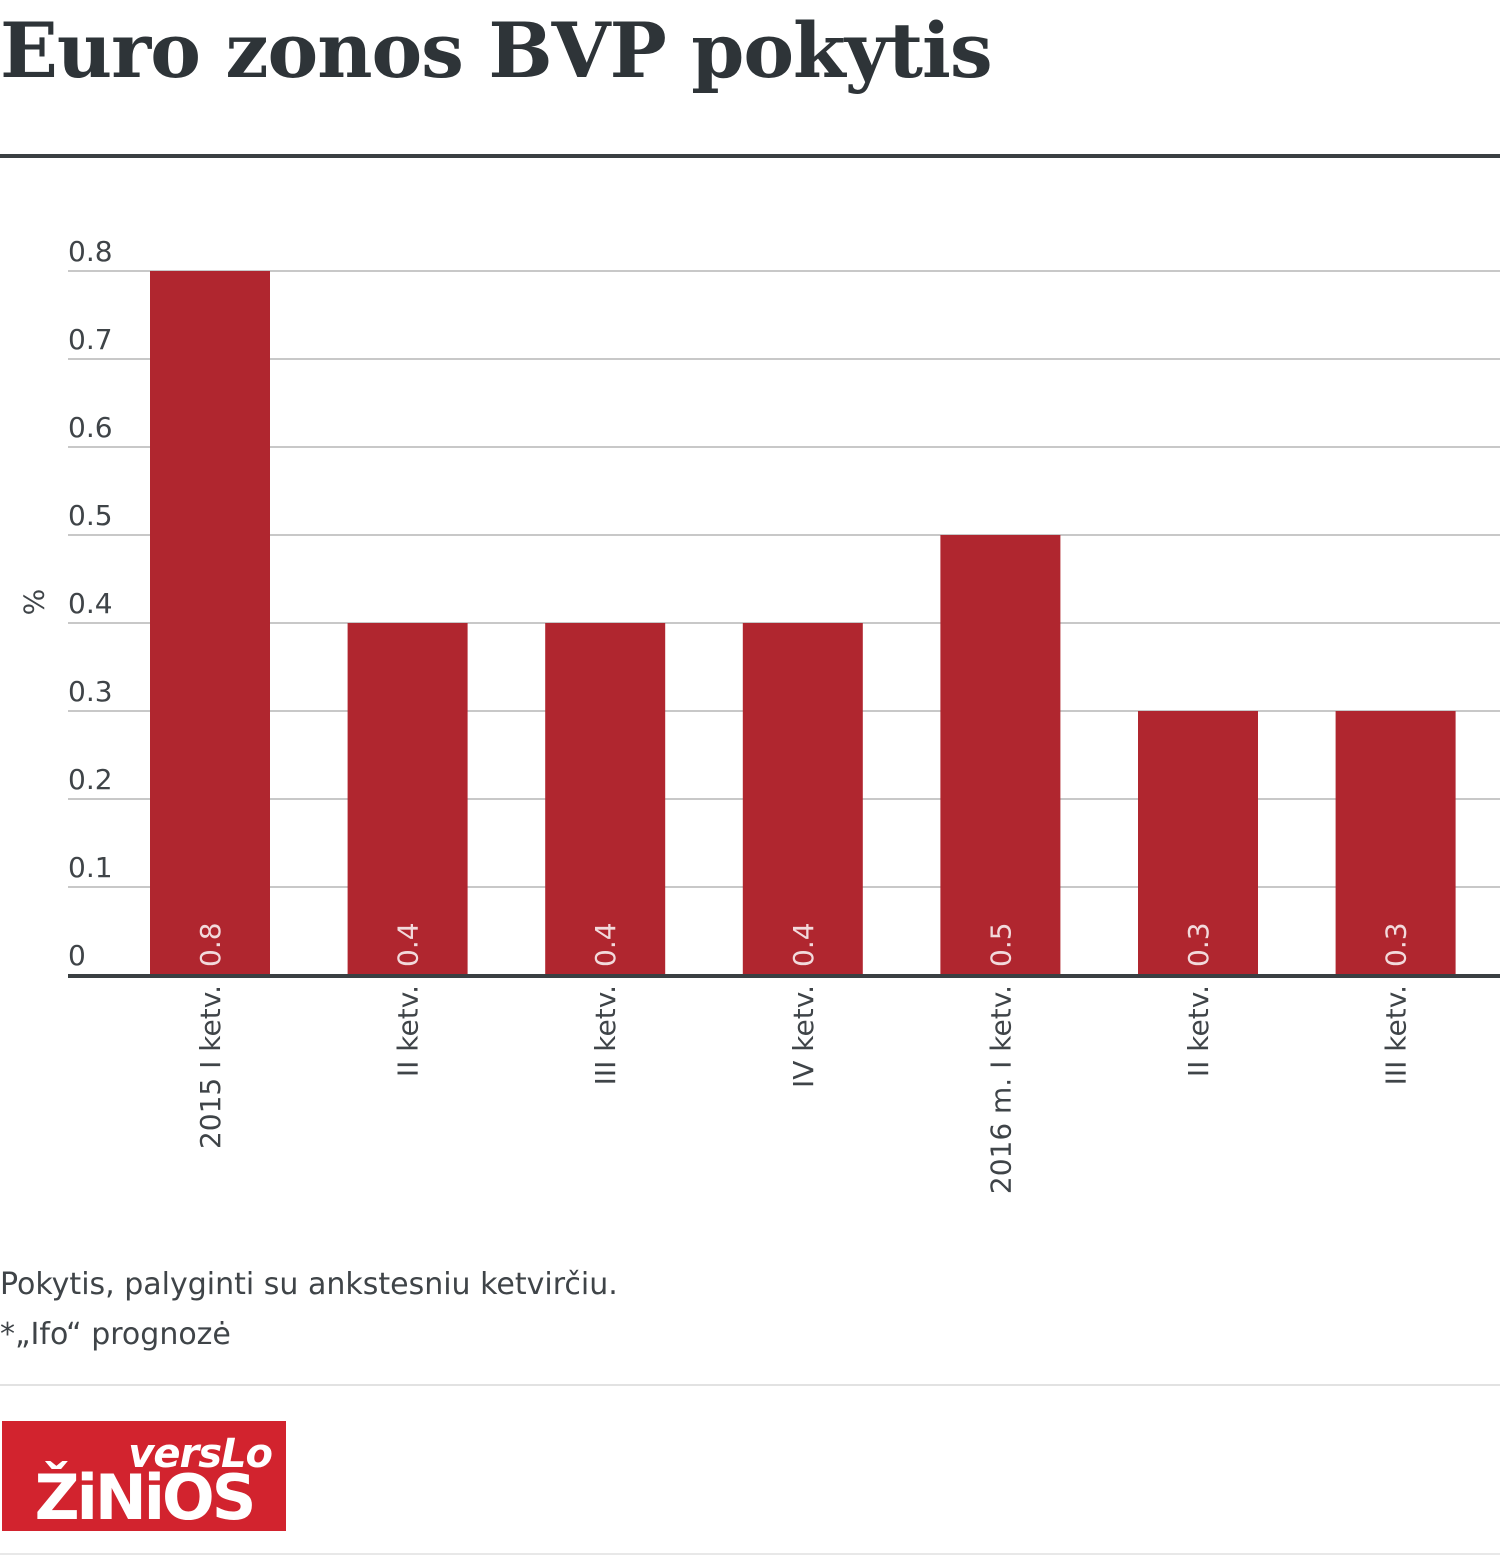  I want to click on y-axis-label: %, so click(33, 602).